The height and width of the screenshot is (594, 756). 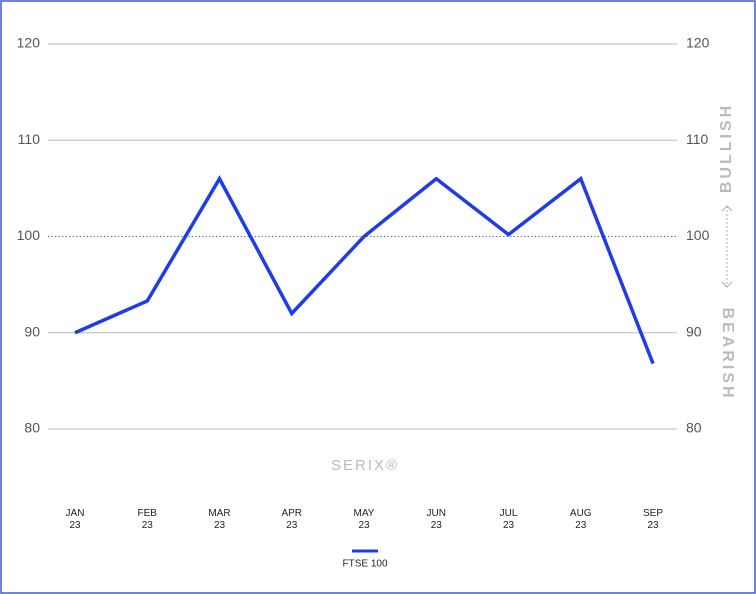 What do you see at coordinates (694, 331) in the screenshot?
I see `y2-tick-label: 90` at bounding box center [694, 331].